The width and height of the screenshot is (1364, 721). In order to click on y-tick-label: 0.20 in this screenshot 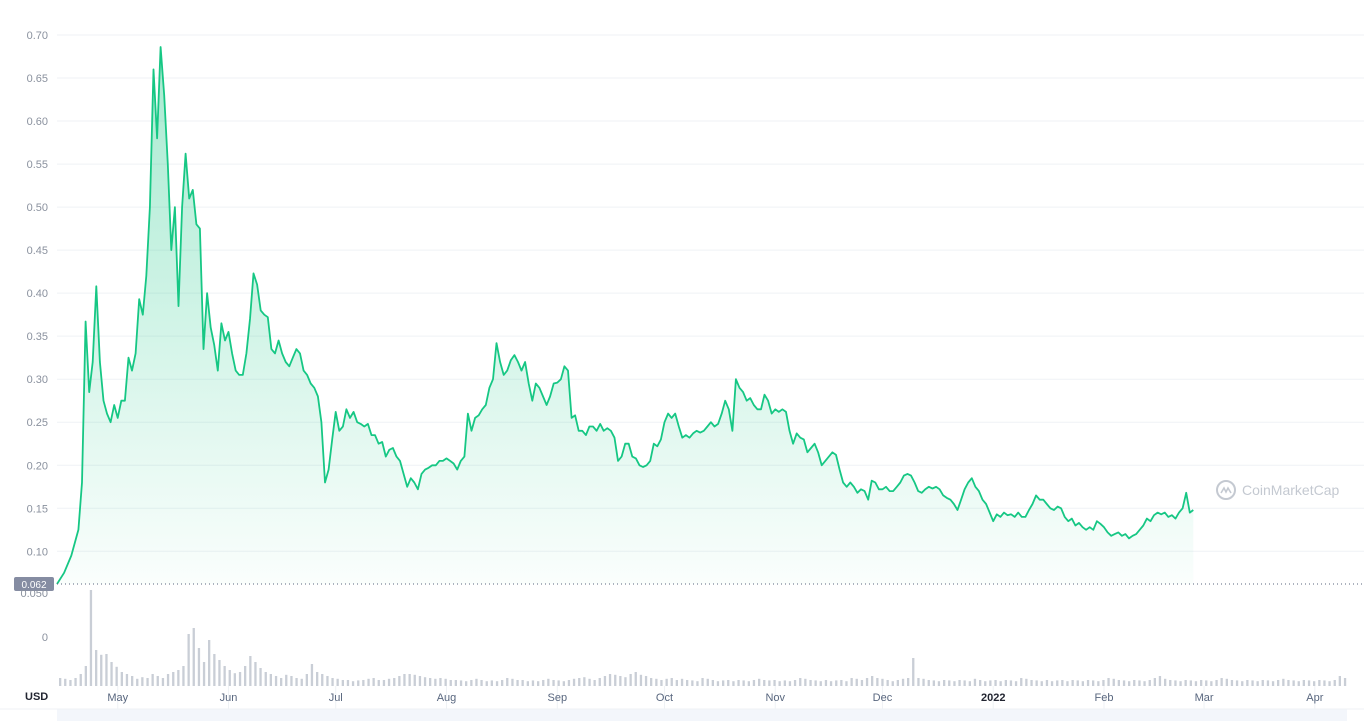, I will do `click(37, 466)`.